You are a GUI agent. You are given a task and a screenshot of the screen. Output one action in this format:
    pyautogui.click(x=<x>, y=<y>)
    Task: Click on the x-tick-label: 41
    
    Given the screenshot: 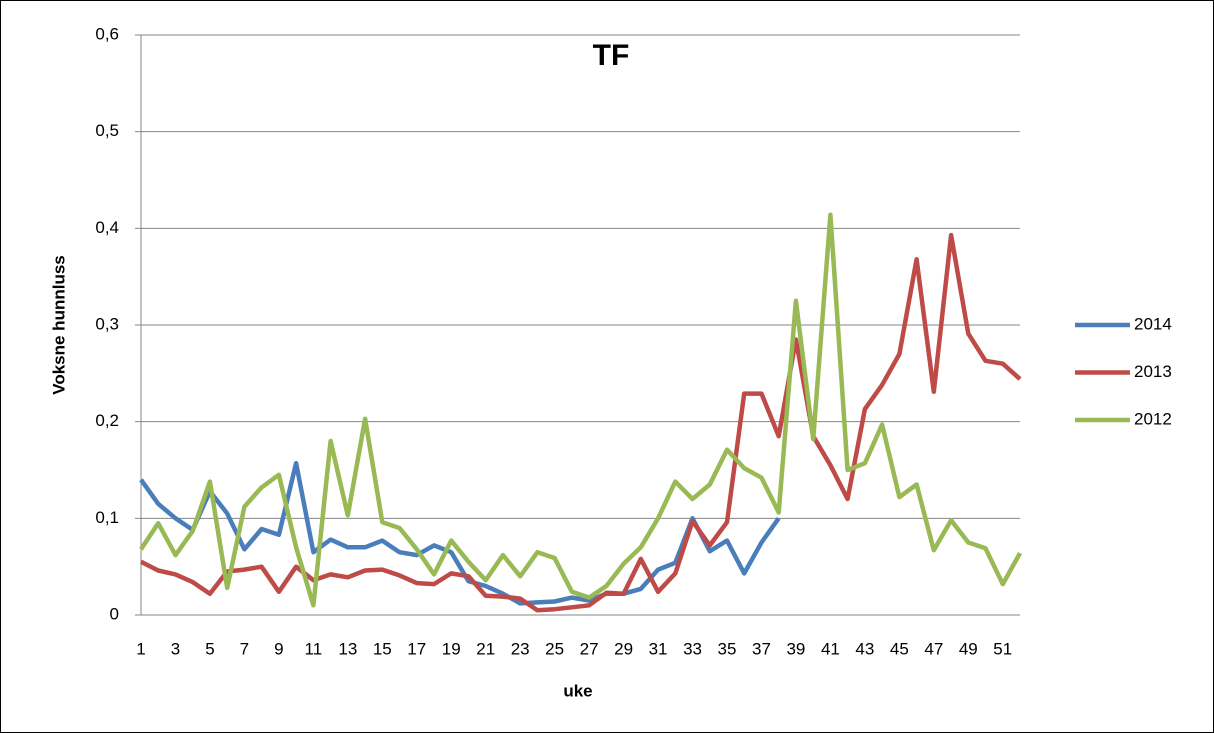 What is the action you would take?
    pyautogui.click(x=830, y=648)
    